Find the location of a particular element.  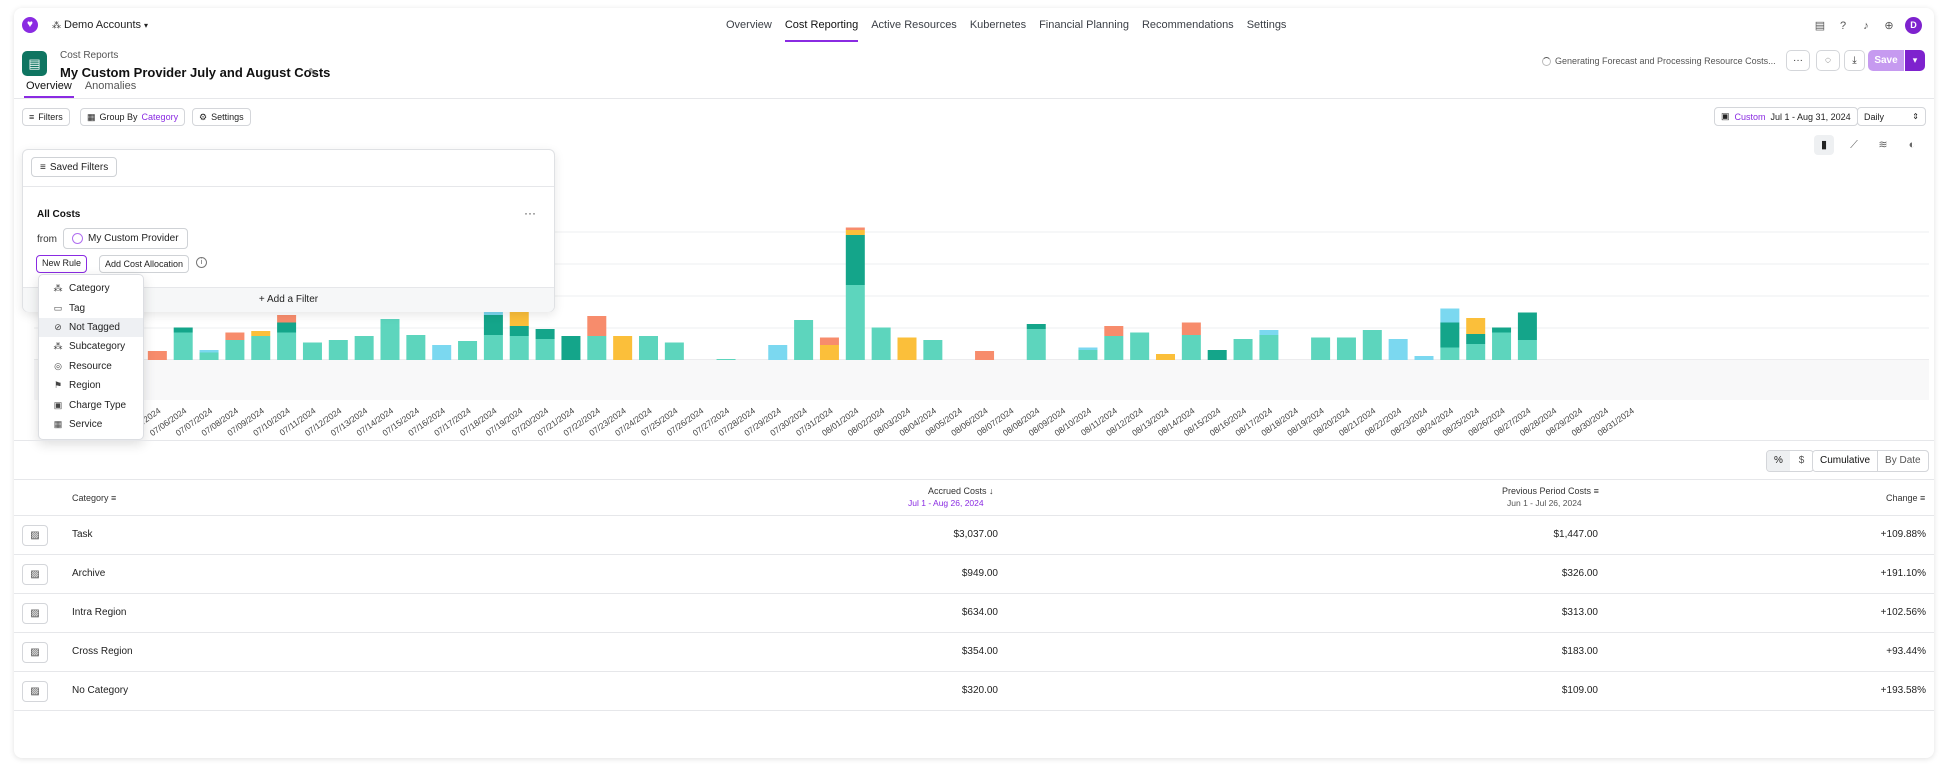

new-rule-button: New Rule is located at coordinates (62, 264).